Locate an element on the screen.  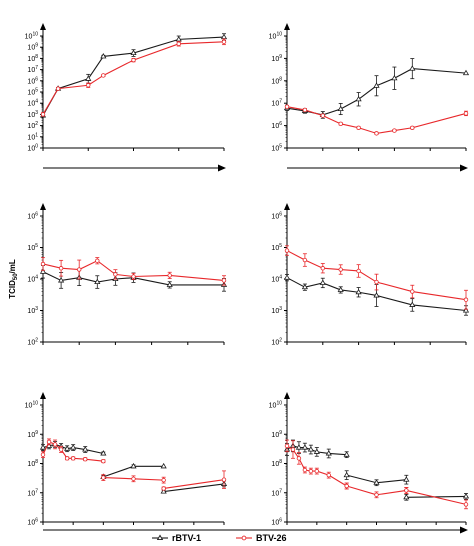
panel-u44: 10⁵ 10⁶ 10⁷ 10⁸ 10⁹ 10¹⁰ is located at coordinates (369, 97).